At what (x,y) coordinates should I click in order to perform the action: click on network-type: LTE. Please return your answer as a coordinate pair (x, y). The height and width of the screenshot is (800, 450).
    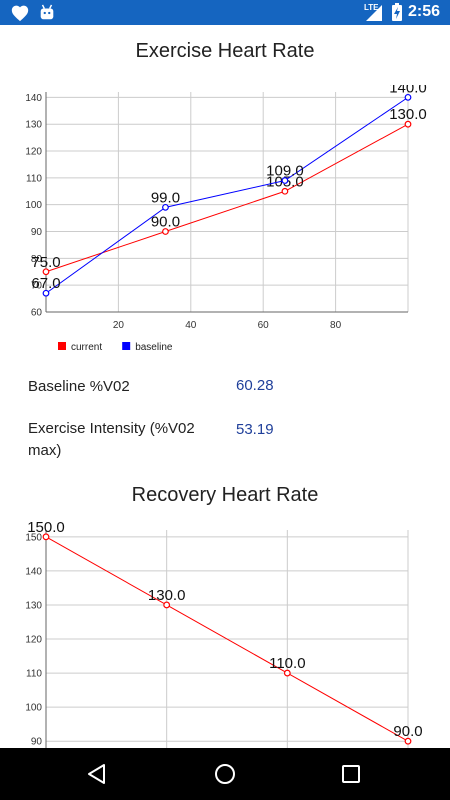
    Looking at the image, I should click on (371, 7).